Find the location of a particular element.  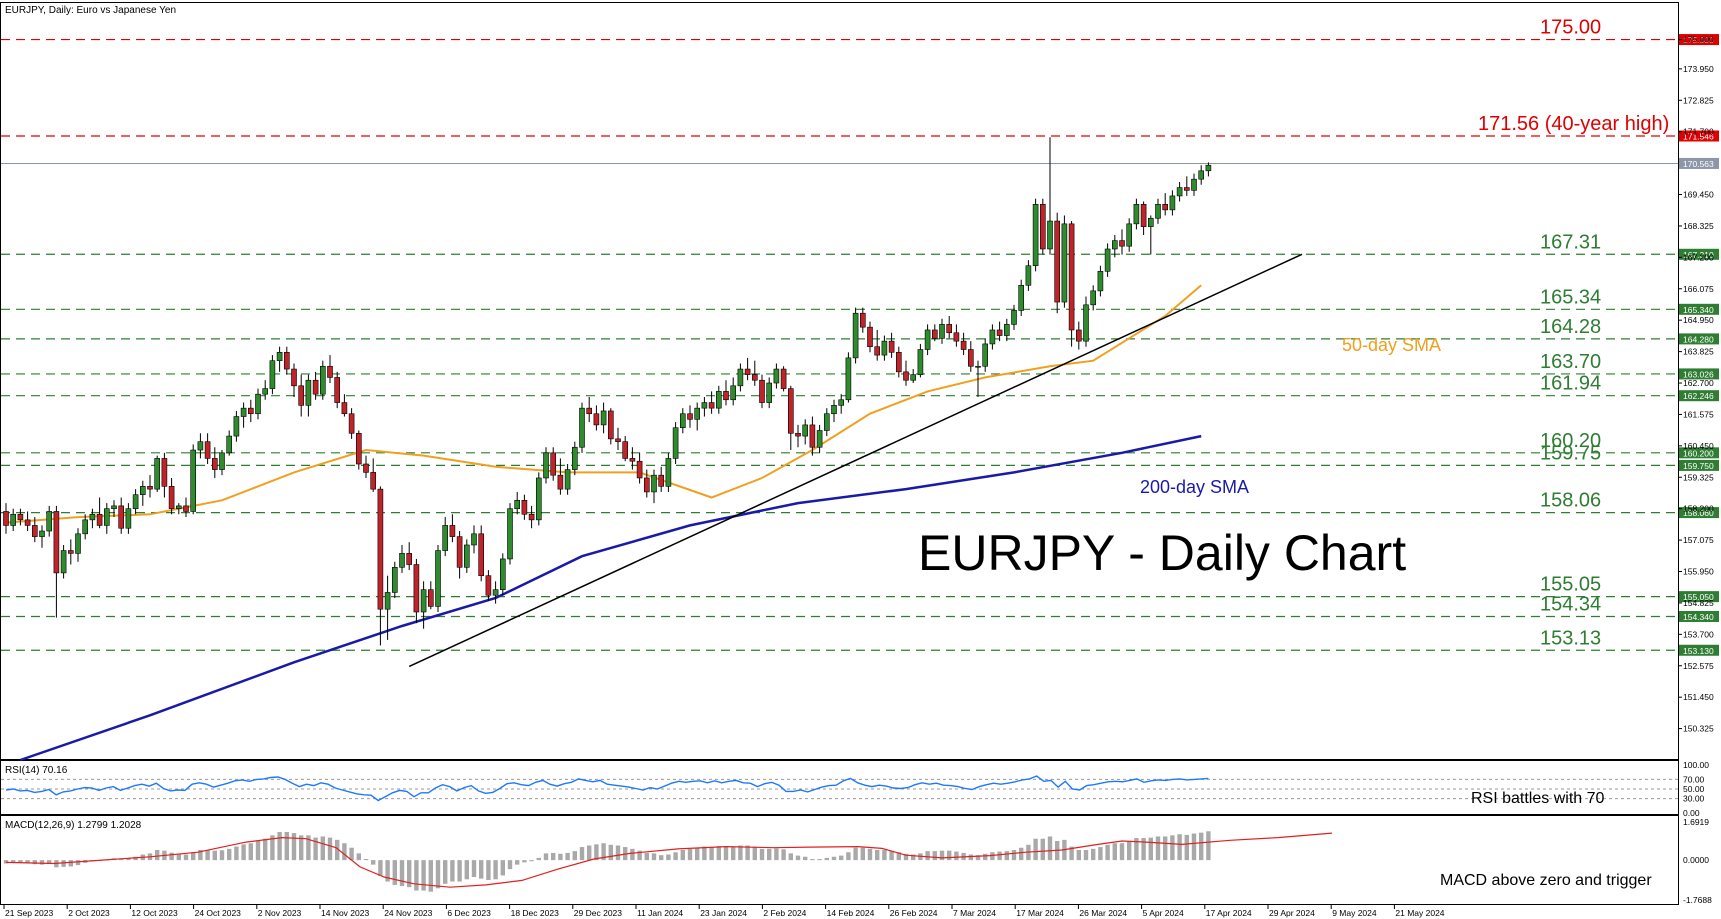

price-axis-tick-label: 171.700 is located at coordinates (1698, 132).